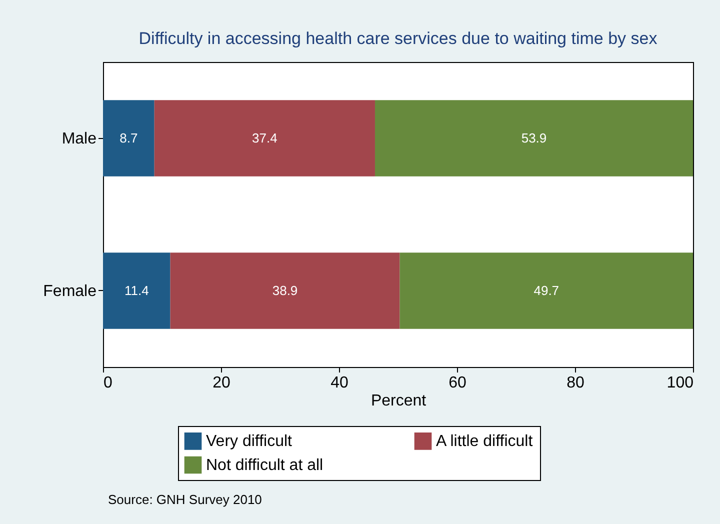 This screenshot has height=524, width=720. What do you see at coordinates (70, 291) in the screenshot?
I see `y-tick-label: Female` at bounding box center [70, 291].